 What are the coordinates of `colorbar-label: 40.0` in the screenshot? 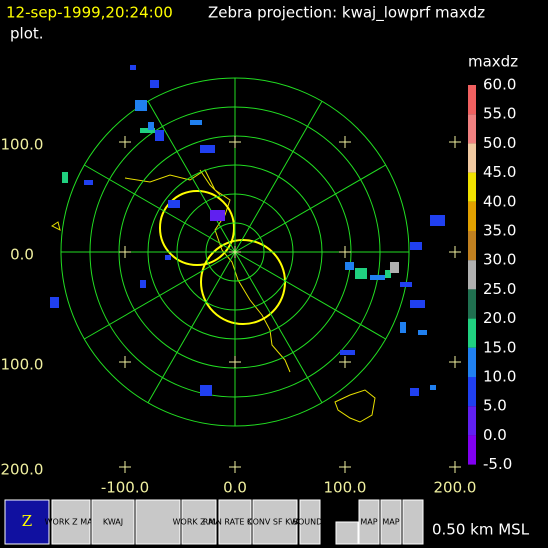 It's located at (499, 201).